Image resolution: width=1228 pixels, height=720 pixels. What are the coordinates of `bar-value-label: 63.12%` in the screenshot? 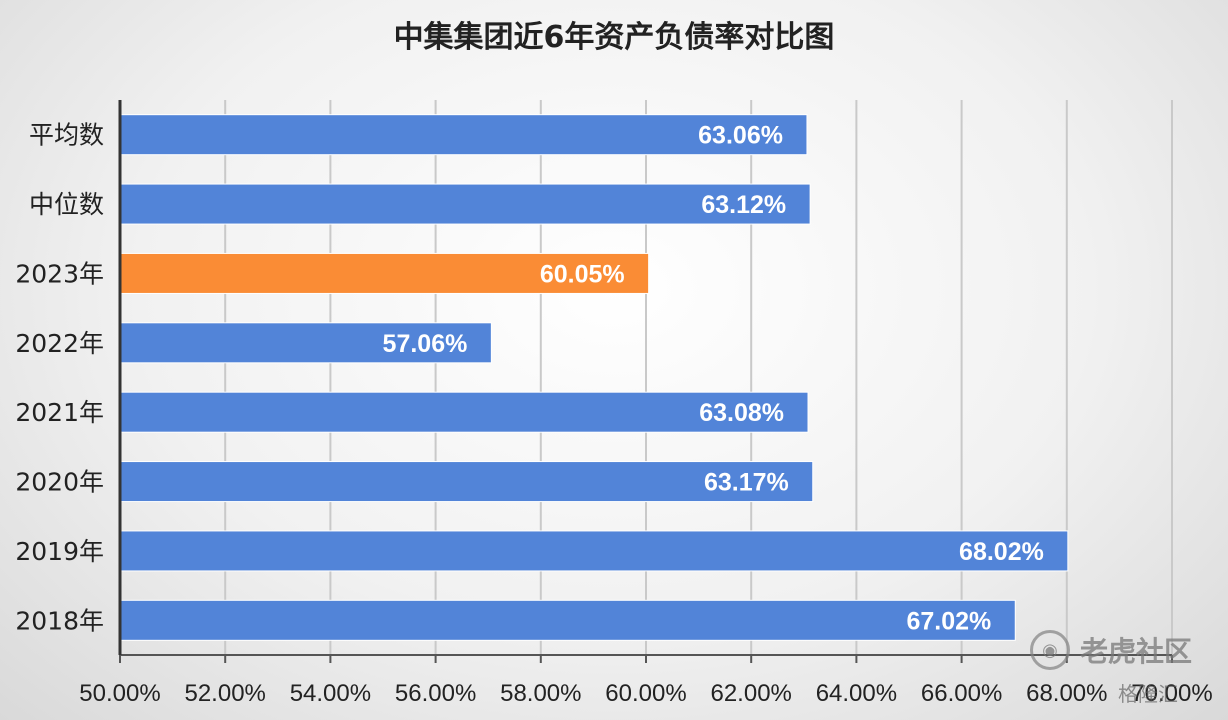 It's located at (743, 205).